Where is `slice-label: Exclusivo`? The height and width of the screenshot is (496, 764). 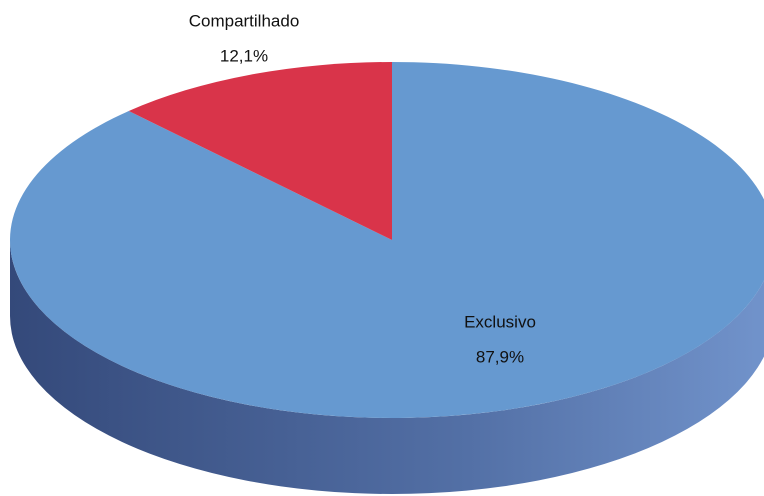 slice-label: Exclusivo is located at coordinates (500, 321).